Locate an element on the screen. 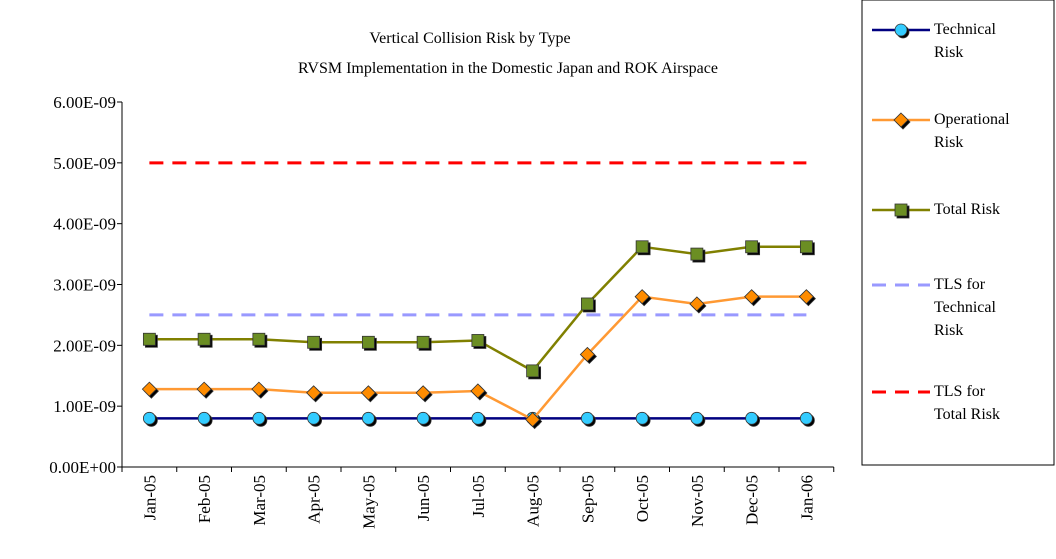  chart-title: Vertical Collision Risk by Type is located at coordinates (469, 38).